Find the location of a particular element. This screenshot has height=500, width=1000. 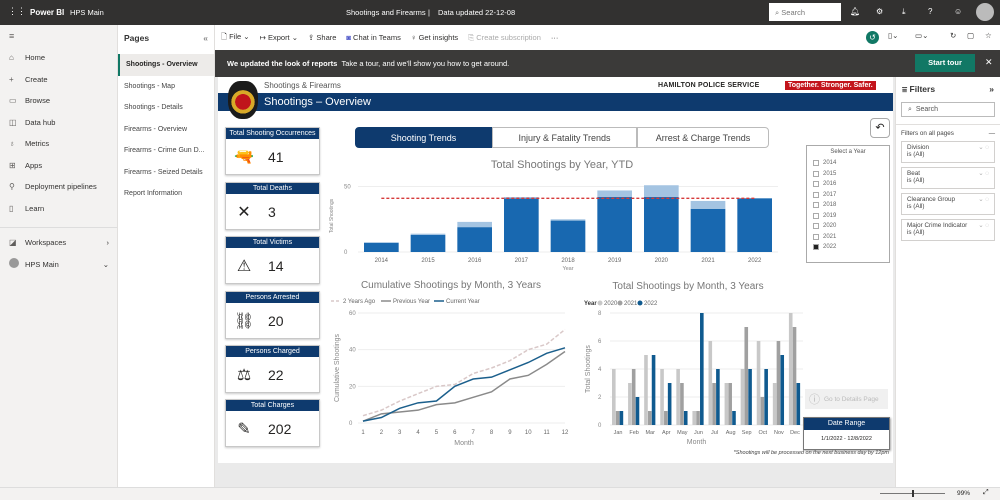

page-tab: Firearms - Overview is located at coordinates (156, 129).